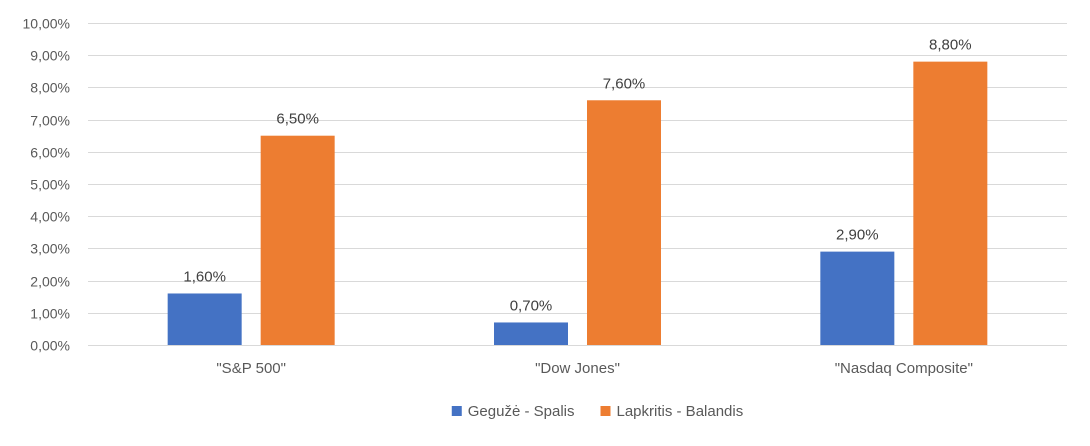 Image resolution: width=1090 pixels, height=446 pixels. I want to click on y-tick-label: 0,00%, so click(50, 346).